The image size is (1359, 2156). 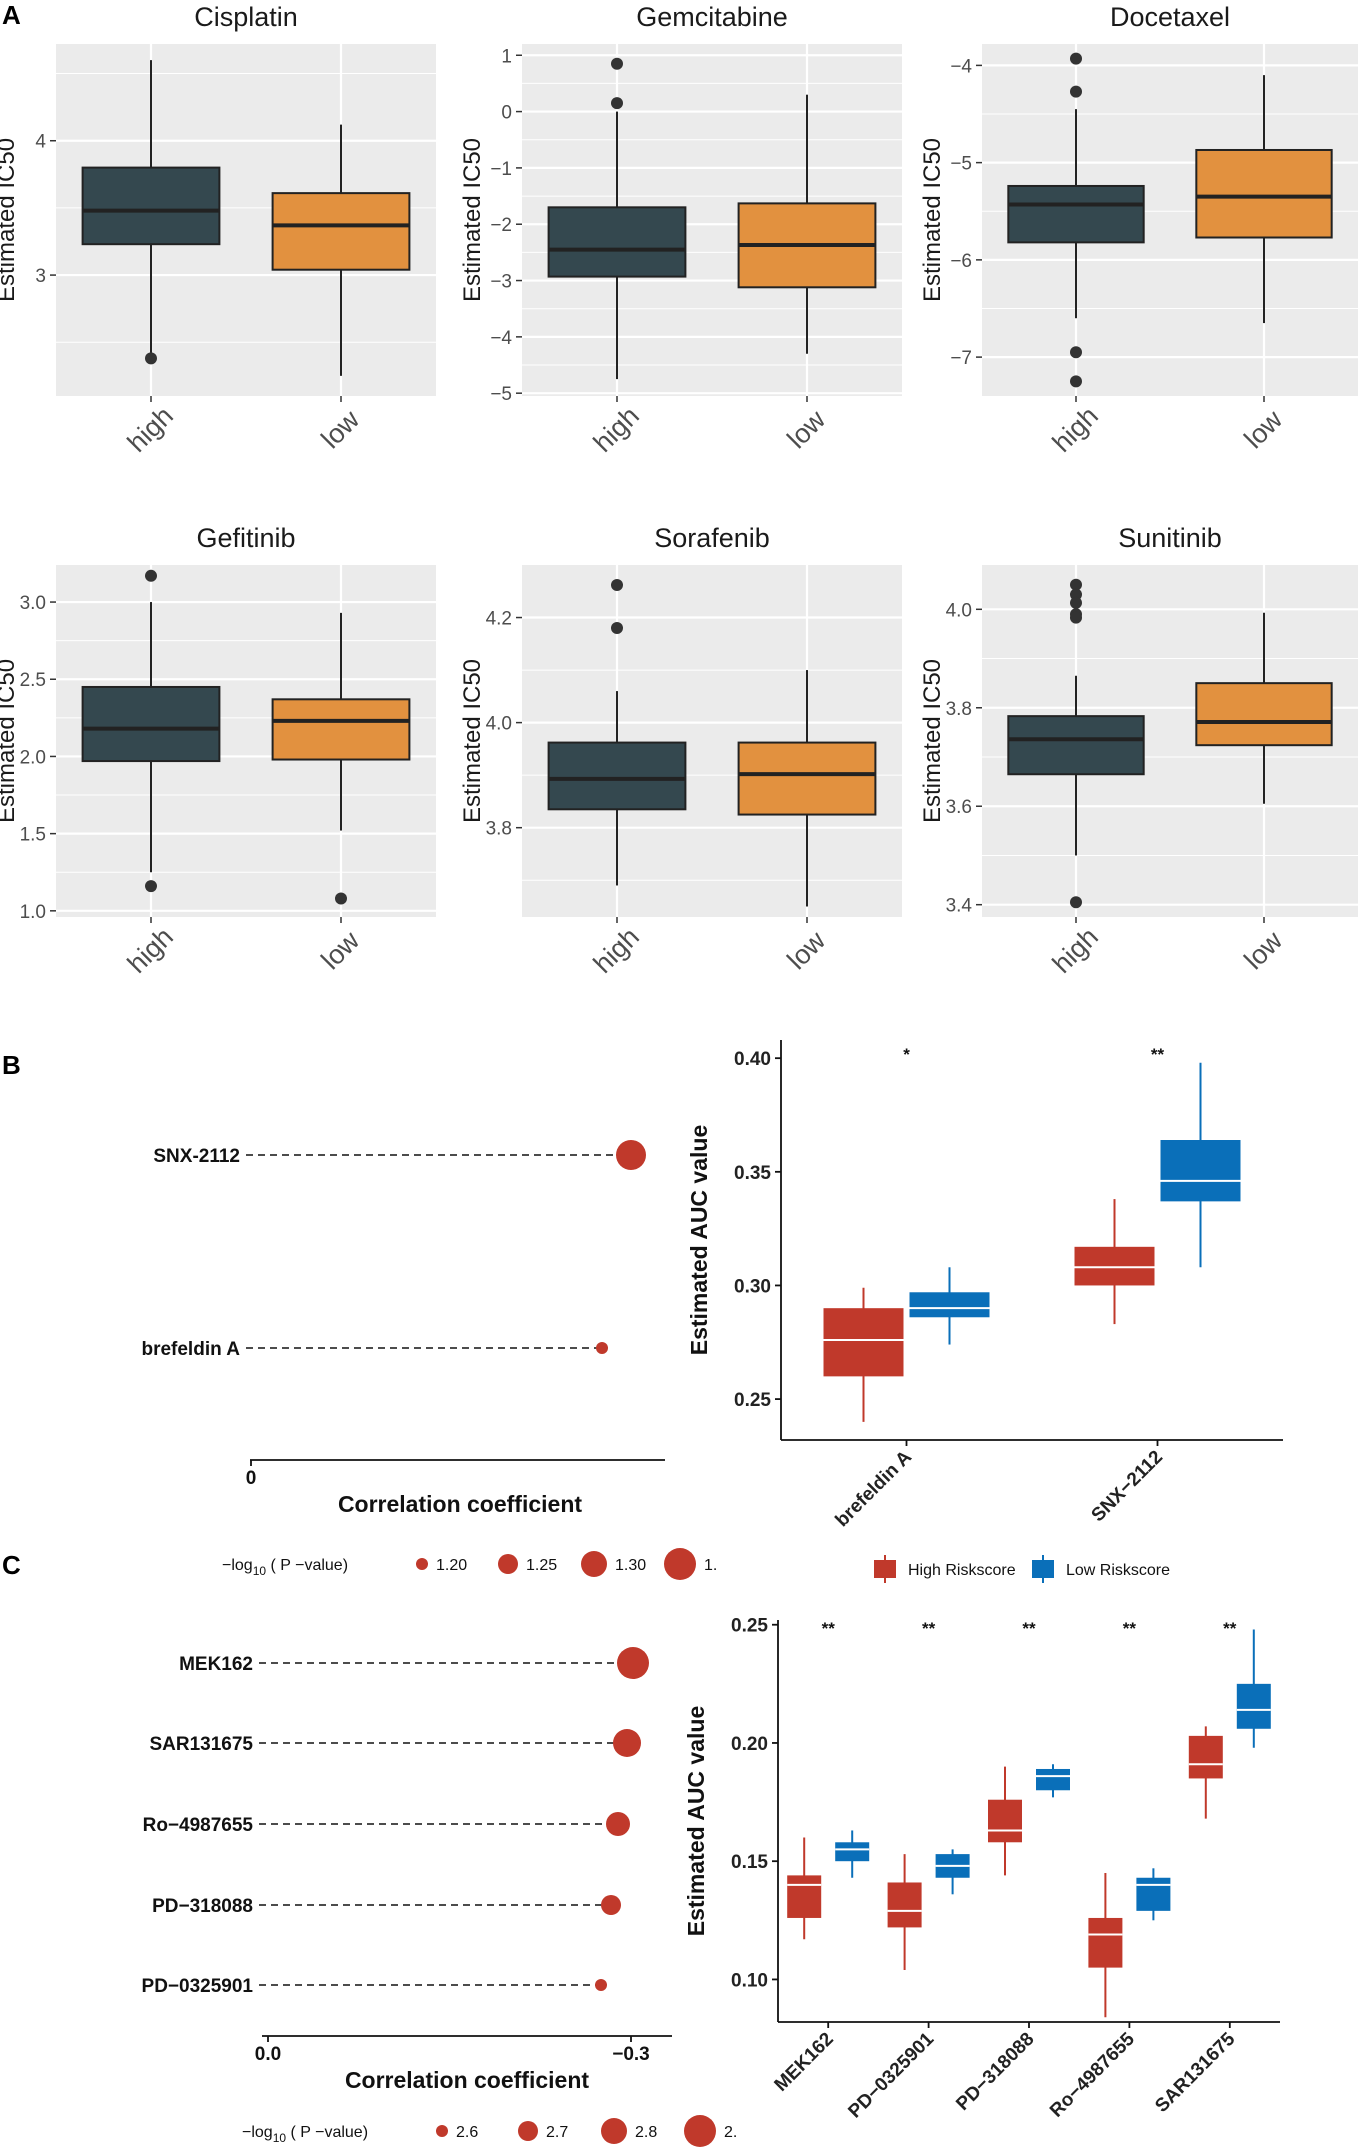 I want to click on x-tick-label: SNX−2112, so click(x=1127, y=1486).